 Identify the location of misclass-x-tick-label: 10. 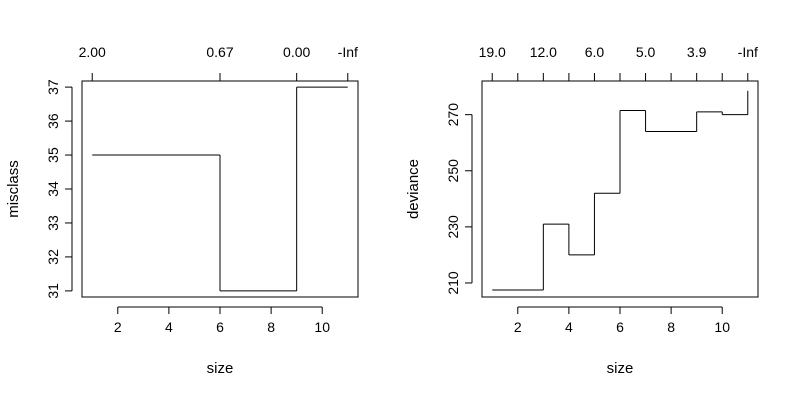
(322, 327).